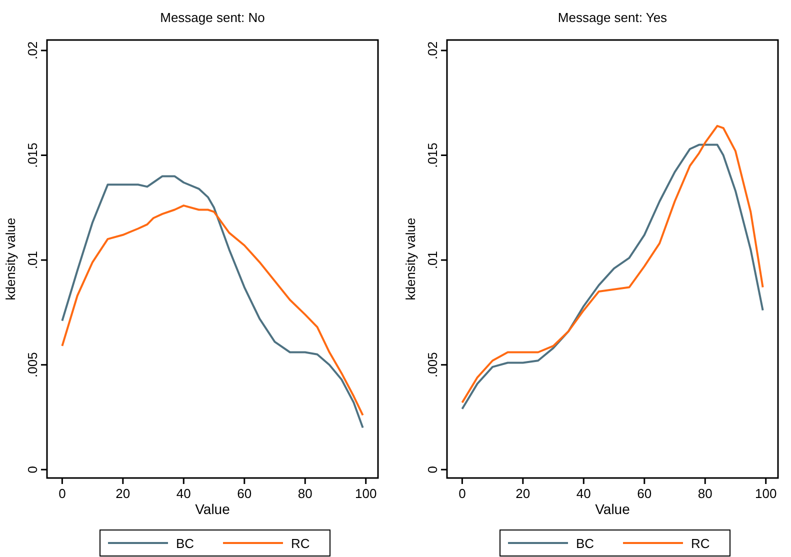 The width and height of the screenshot is (791, 557). What do you see at coordinates (613, 17) in the screenshot?
I see `chart-title: Message sent: Yes` at bounding box center [613, 17].